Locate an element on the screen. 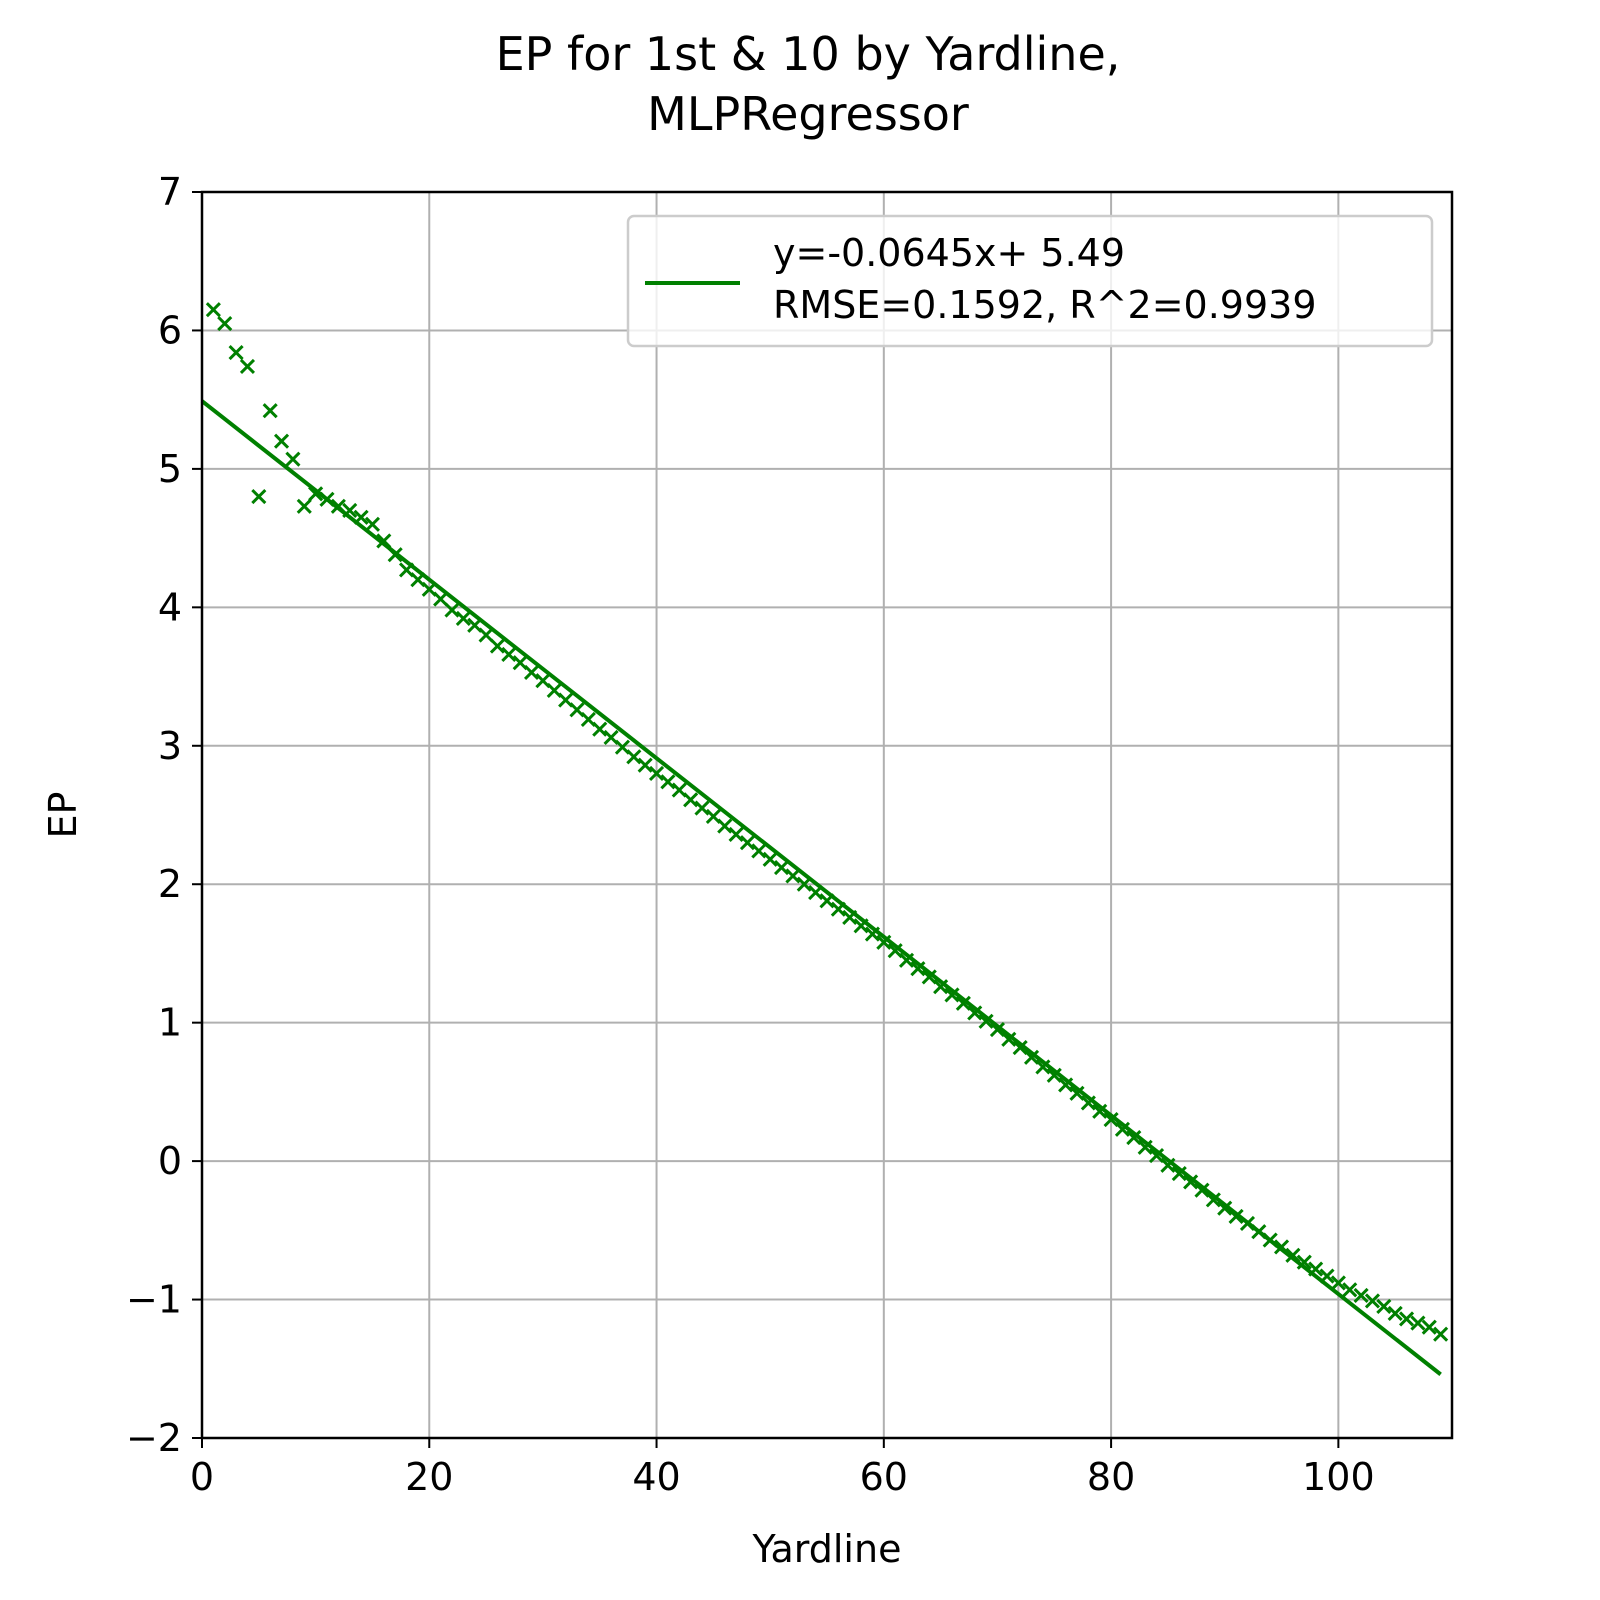 Image resolution: width=1600 pixels, height=1600 pixels. x-tick-label: 100 is located at coordinates (1338, 1477).